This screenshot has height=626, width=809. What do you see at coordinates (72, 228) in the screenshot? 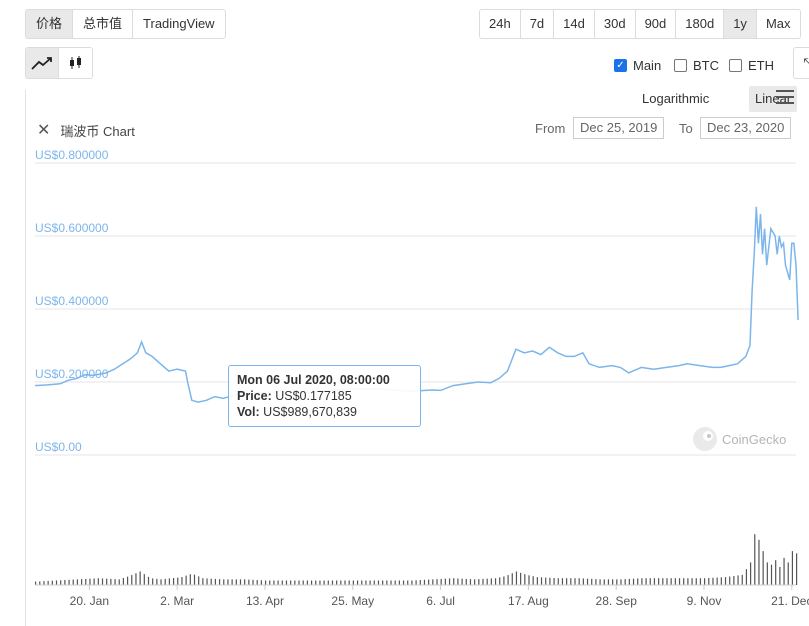
I see `y-tick-label: US$0.600000` at bounding box center [72, 228].